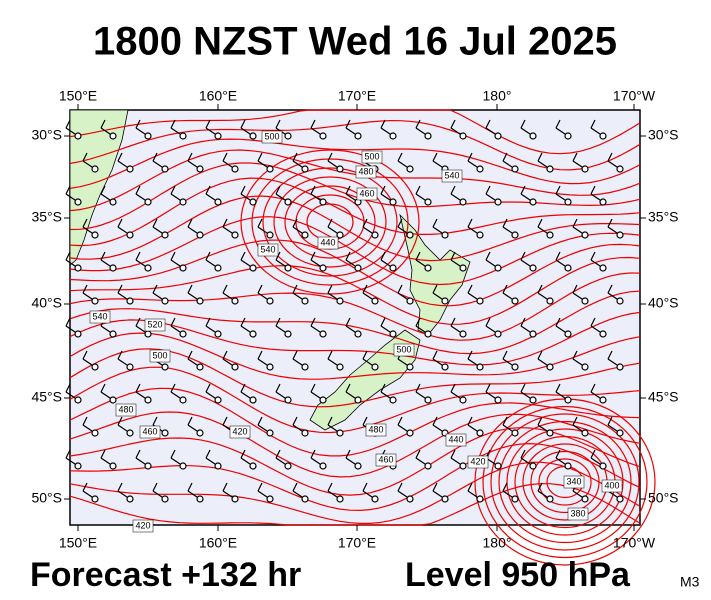  What do you see at coordinates (663, 303) in the screenshot?
I see `lat-label-right: 40°S` at bounding box center [663, 303].